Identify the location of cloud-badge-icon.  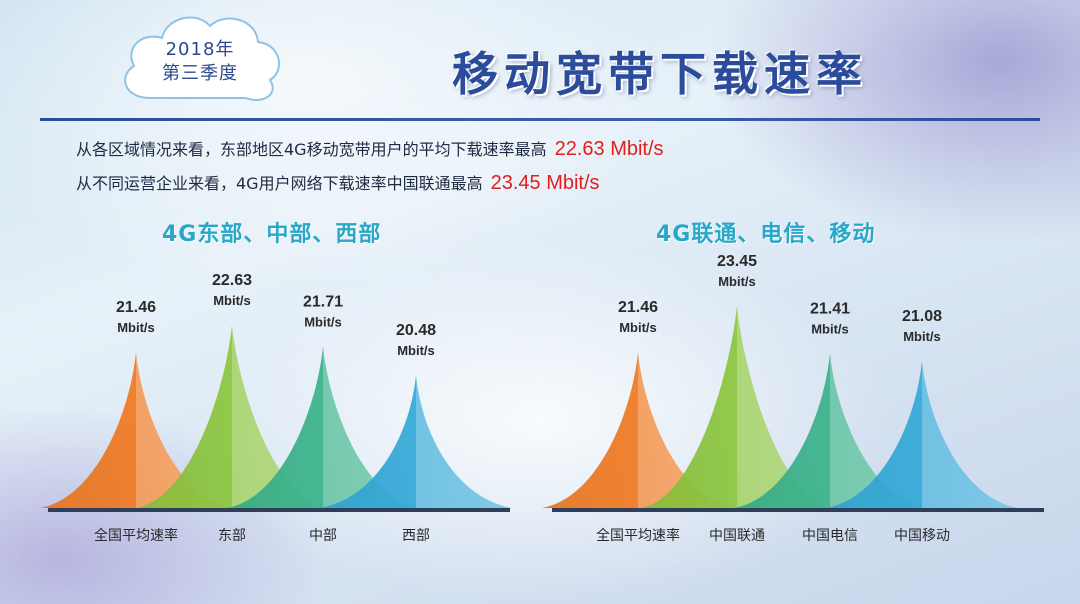
(202, 58).